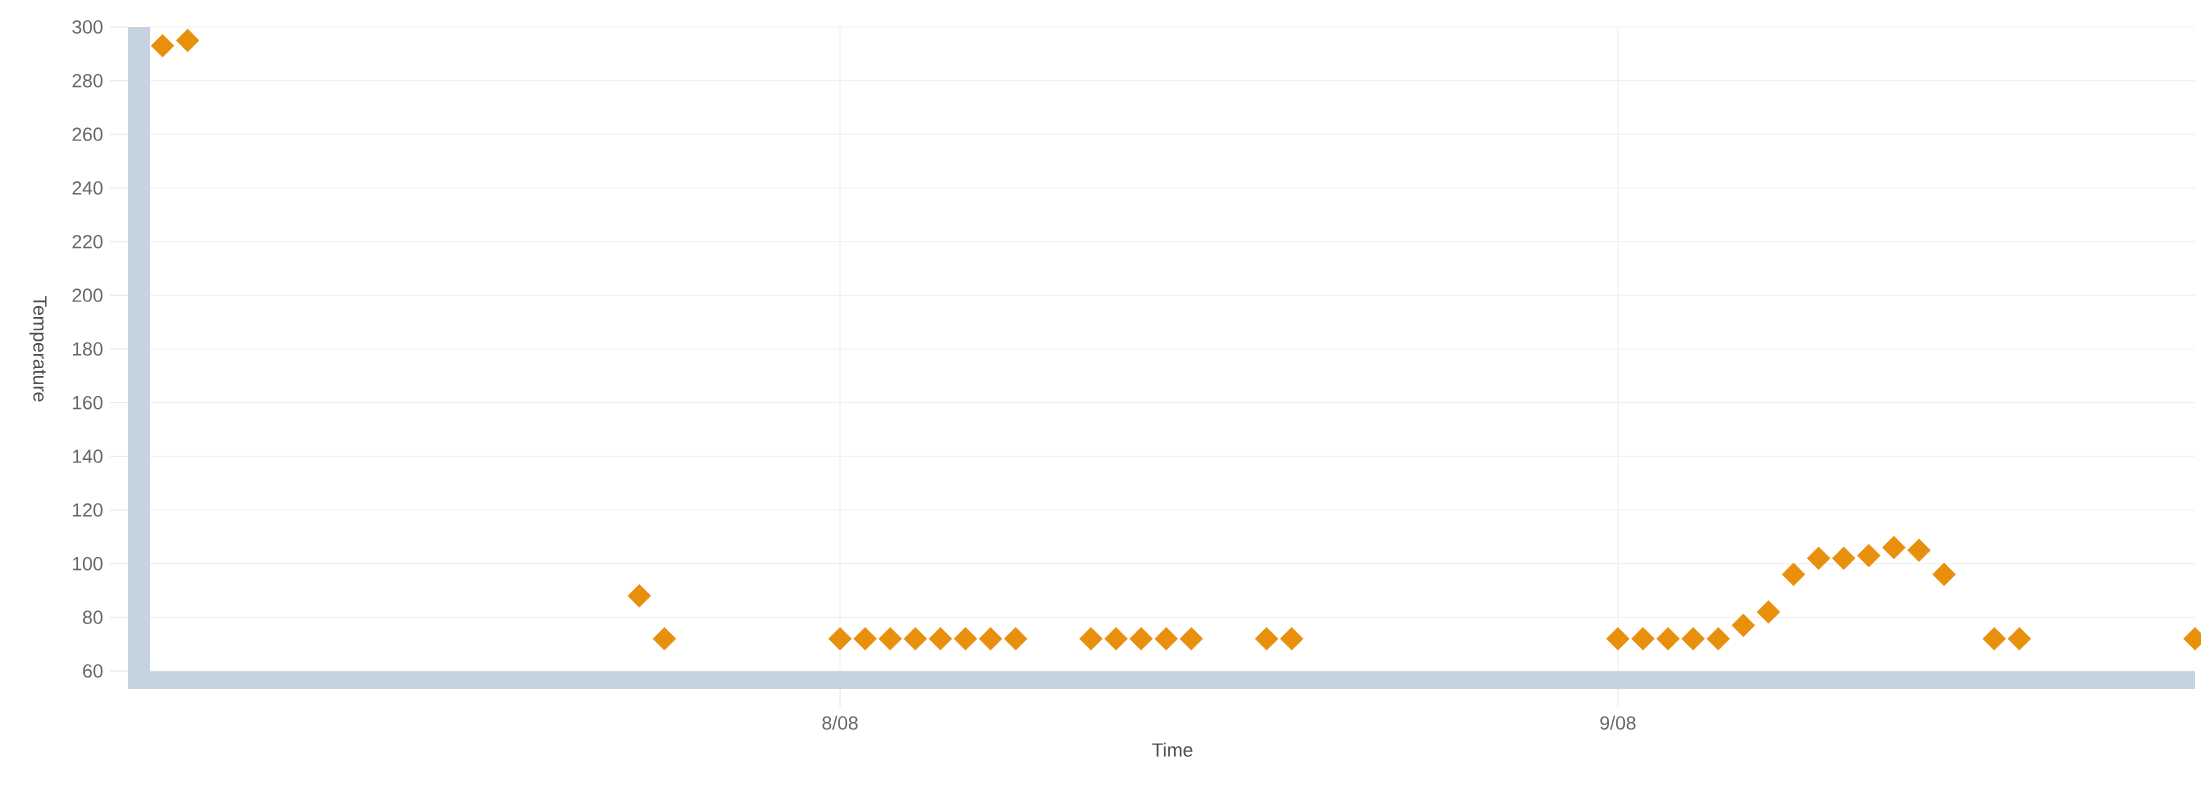  What do you see at coordinates (87, 134) in the screenshot?
I see `y-tick-label: 260` at bounding box center [87, 134].